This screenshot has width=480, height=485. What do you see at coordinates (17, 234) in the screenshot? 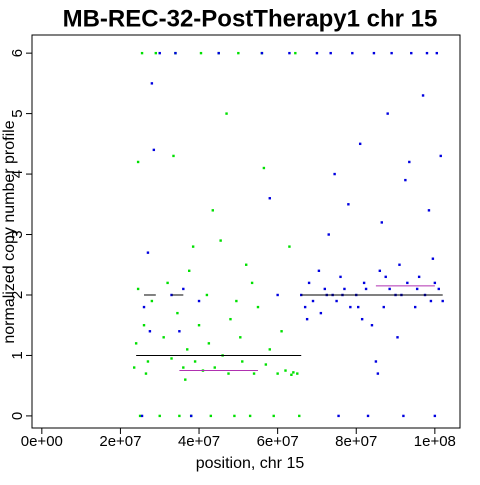
I see `y-tick-label: 3` at bounding box center [17, 234].